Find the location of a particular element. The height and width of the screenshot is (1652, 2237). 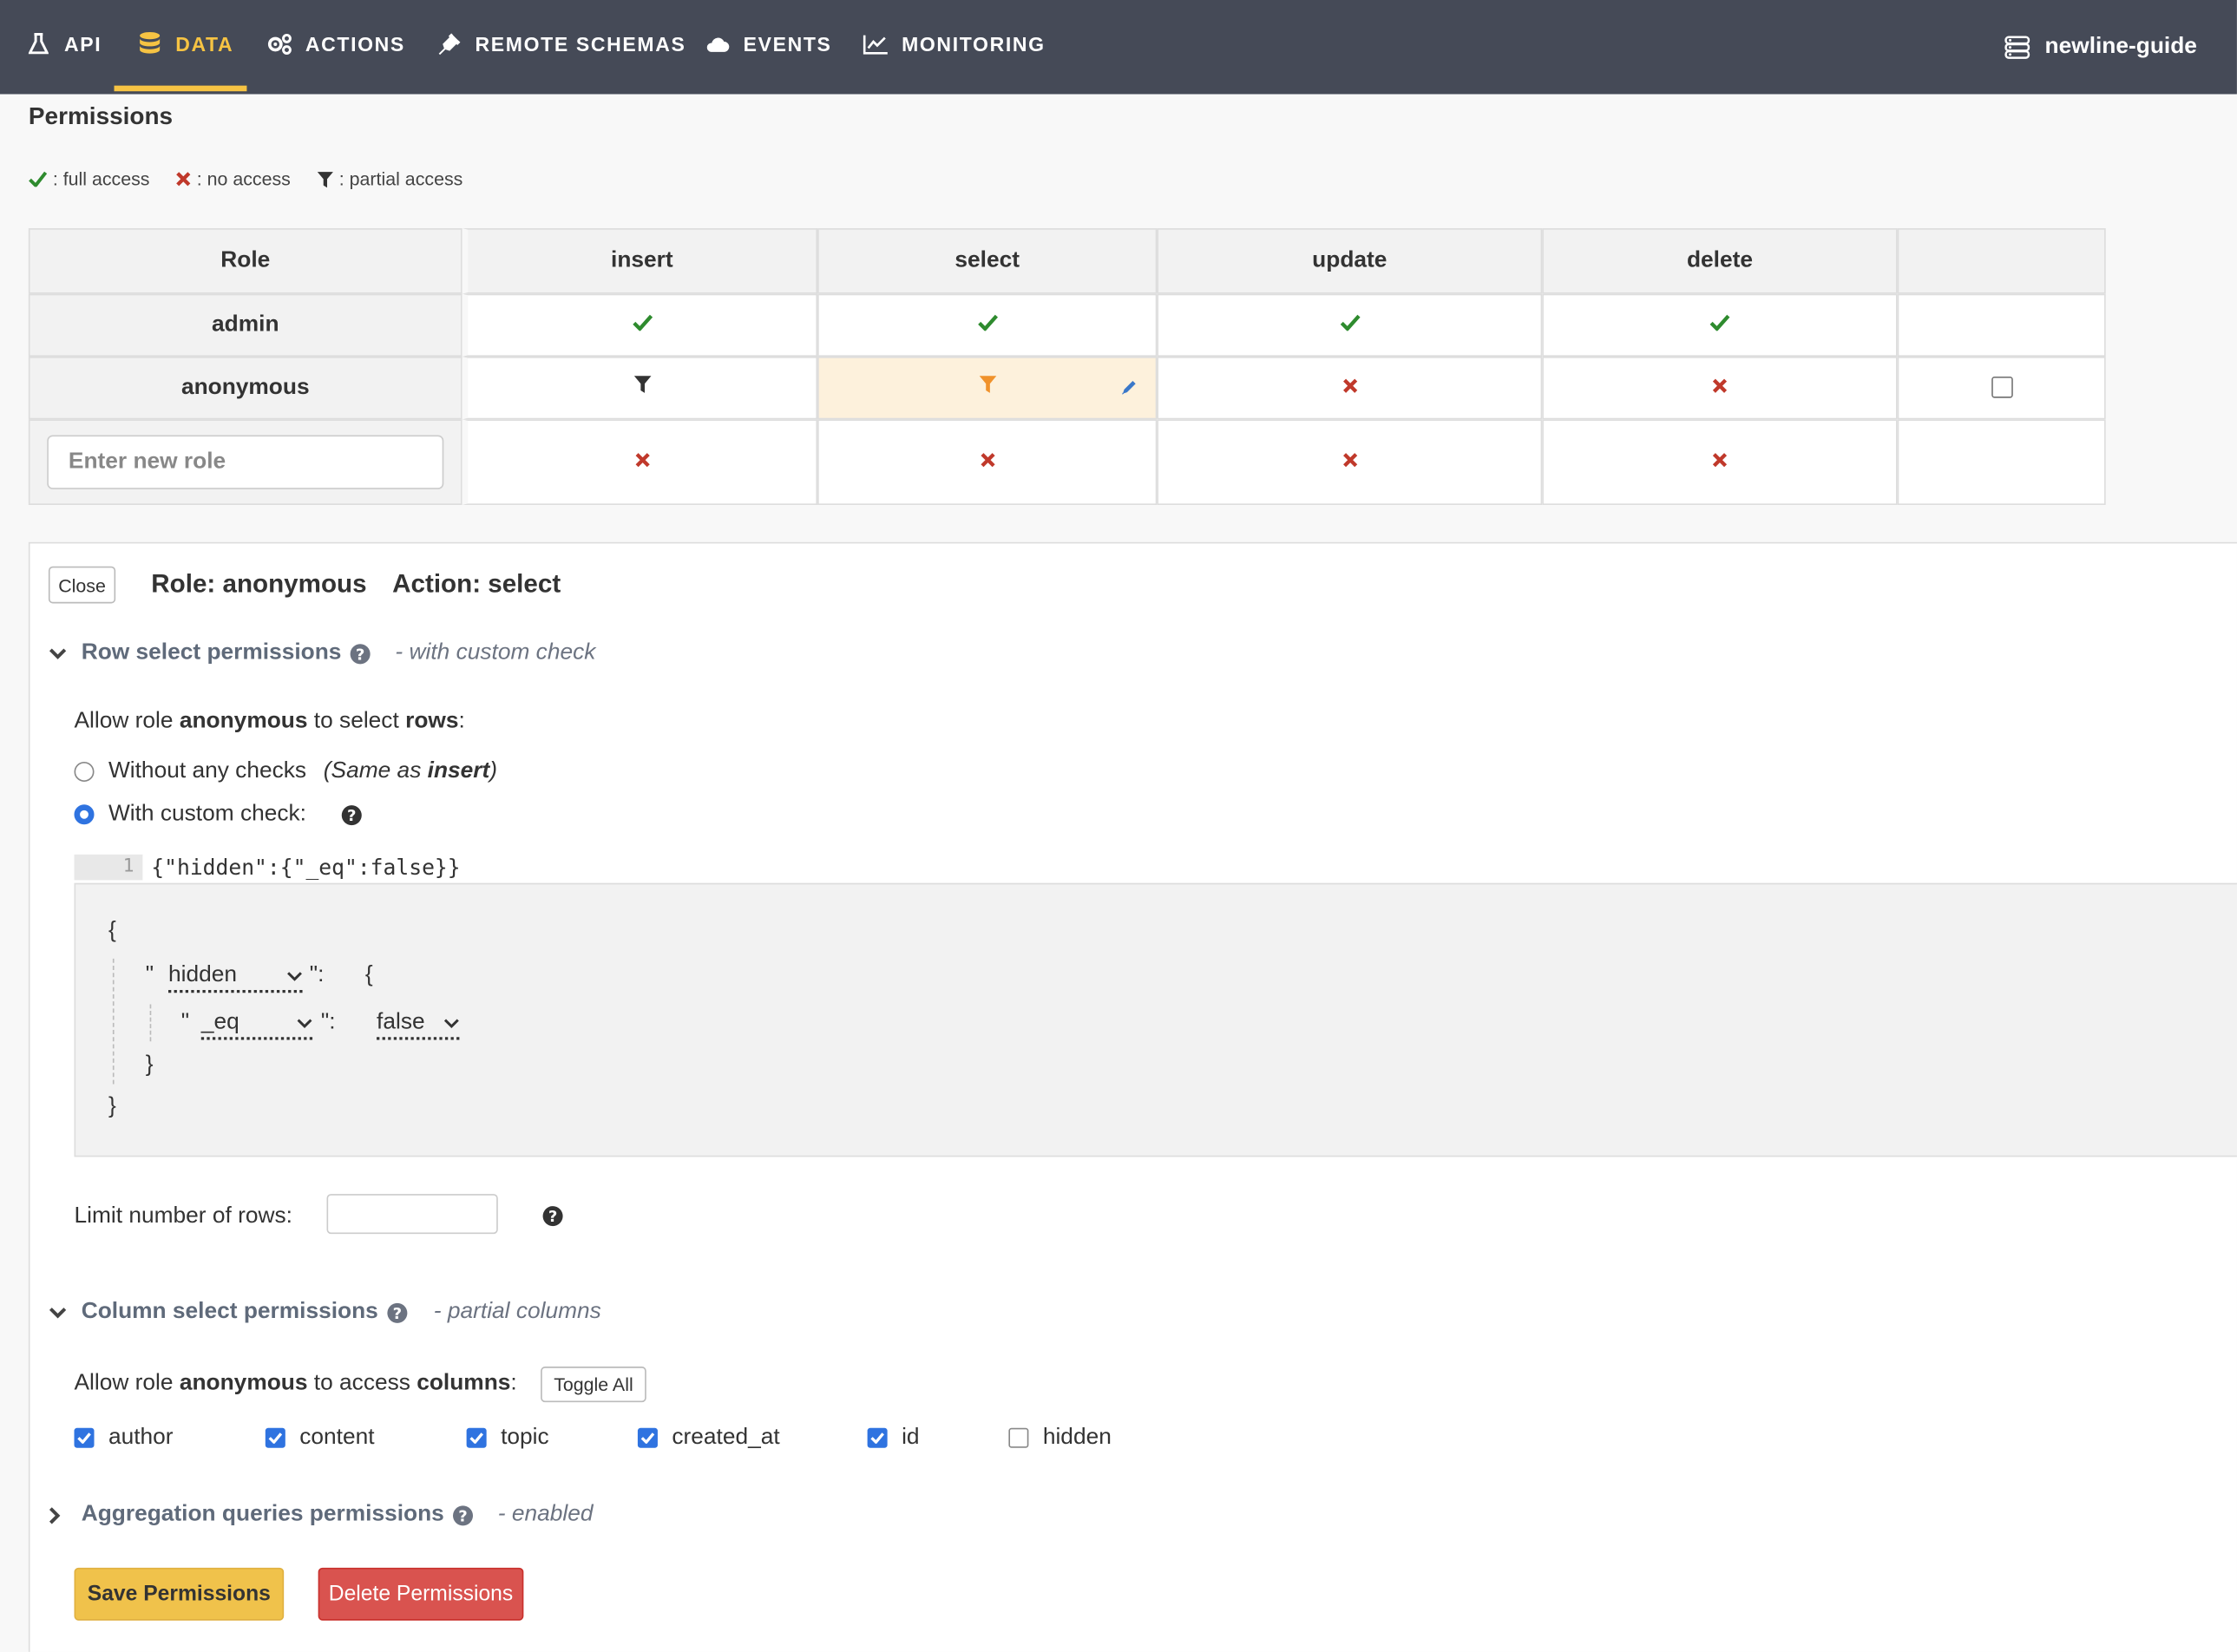

json-editor-line: 1 {"hidden":{"_eq":false}} is located at coordinates (1155, 867).